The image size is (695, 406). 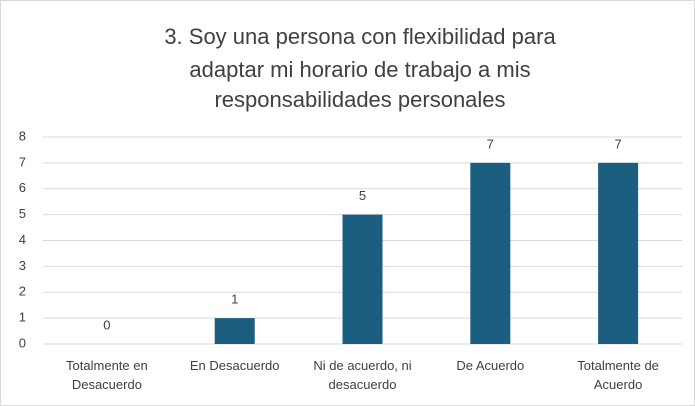 I want to click on data-label: 0, so click(x=106, y=324).